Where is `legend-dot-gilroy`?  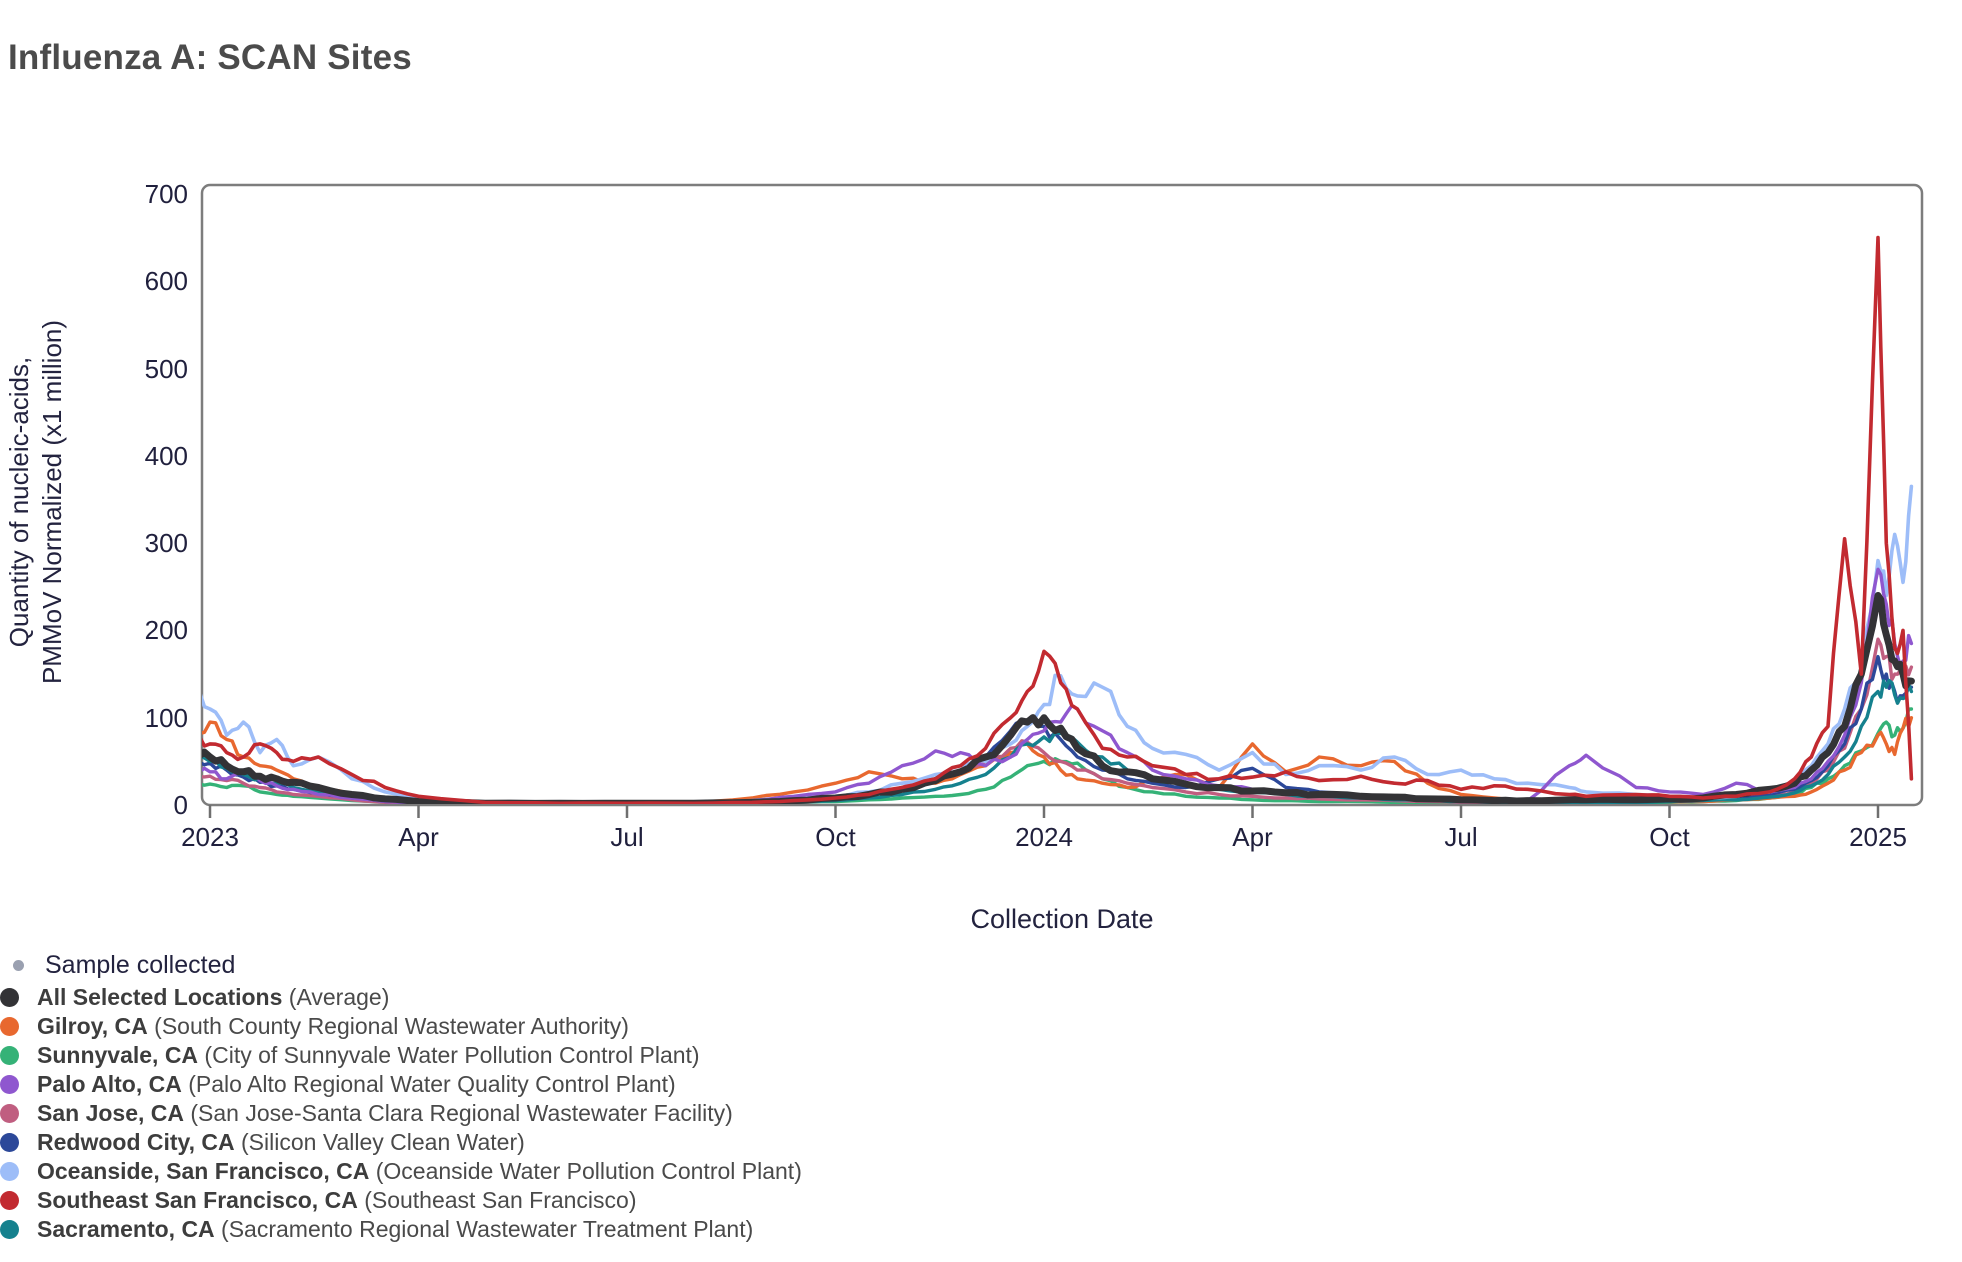
legend-dot-gilroy is located at coordinates (9, 1026).